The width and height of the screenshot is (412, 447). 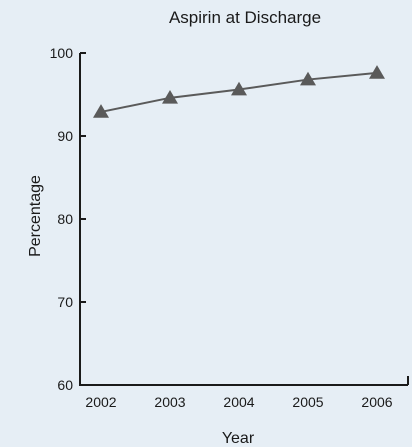 What do you see at coordinates (62, 53) in the screenshot?
I see `y-tick-label: 100` at bounding box center [62, 53].